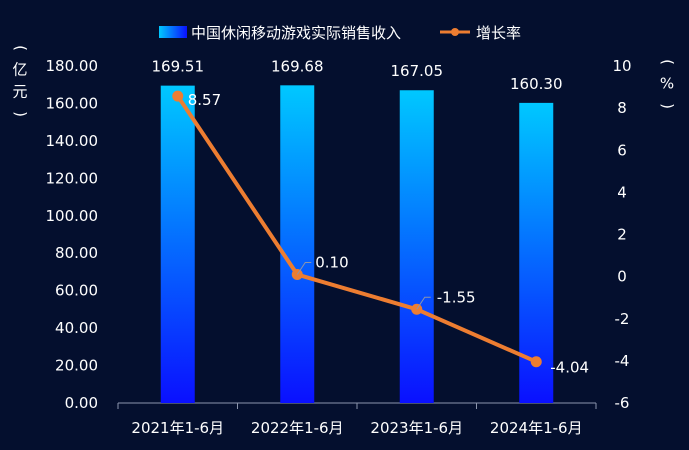 This screenshot has height=450, width=689. Describe the element at coordinates (498, 33) in the screenshot. I see `legend-line-label: 增长率` at that location.